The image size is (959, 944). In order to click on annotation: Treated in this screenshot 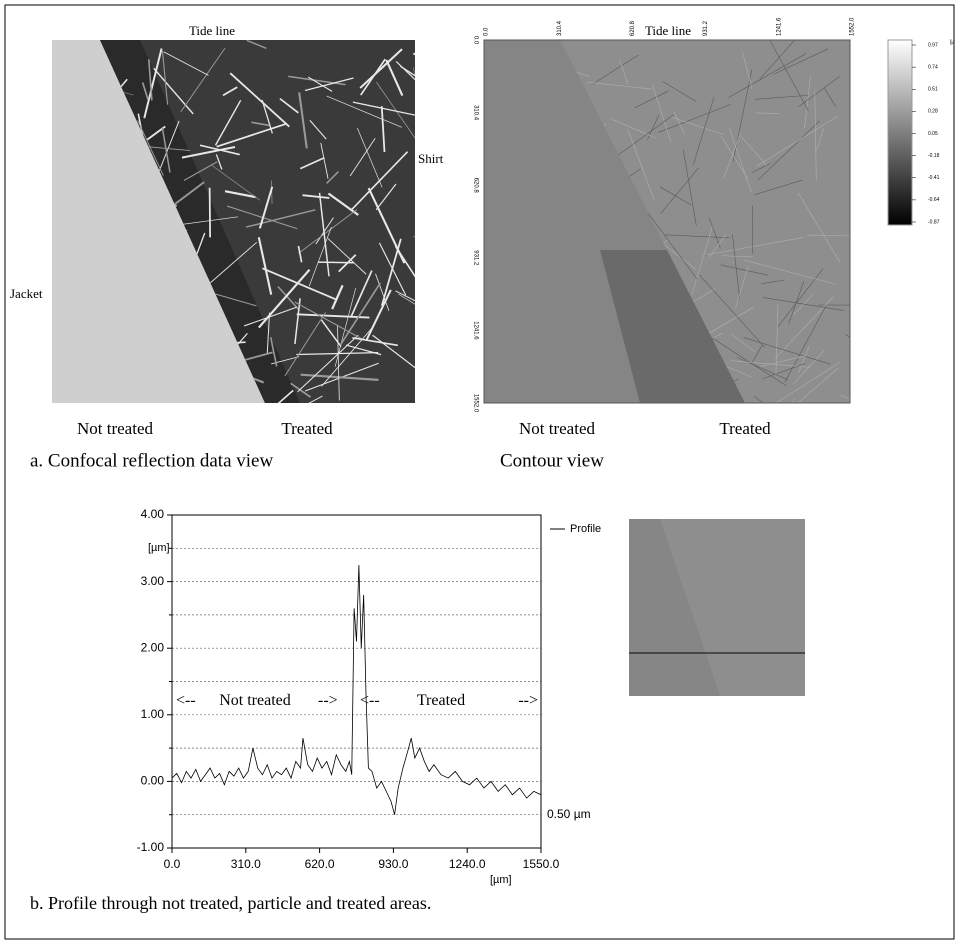, I will do `click(441, 700)`.